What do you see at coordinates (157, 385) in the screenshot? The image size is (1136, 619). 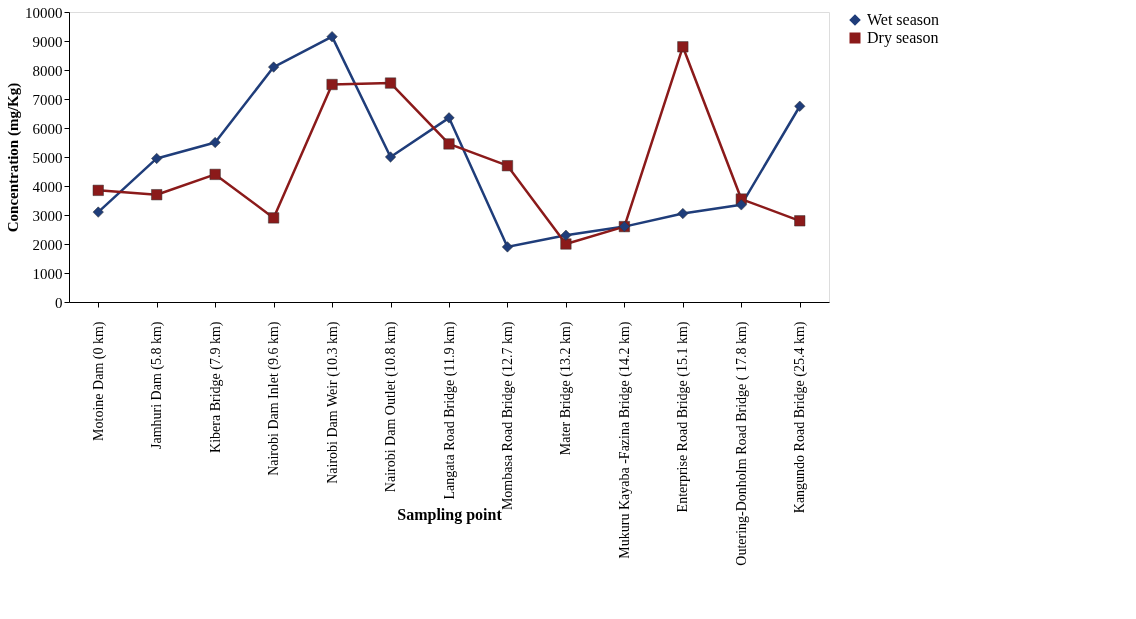 I see `x-tick-label: Jamhuri Dam (5.8 km)` at bounding box center [157, 385].